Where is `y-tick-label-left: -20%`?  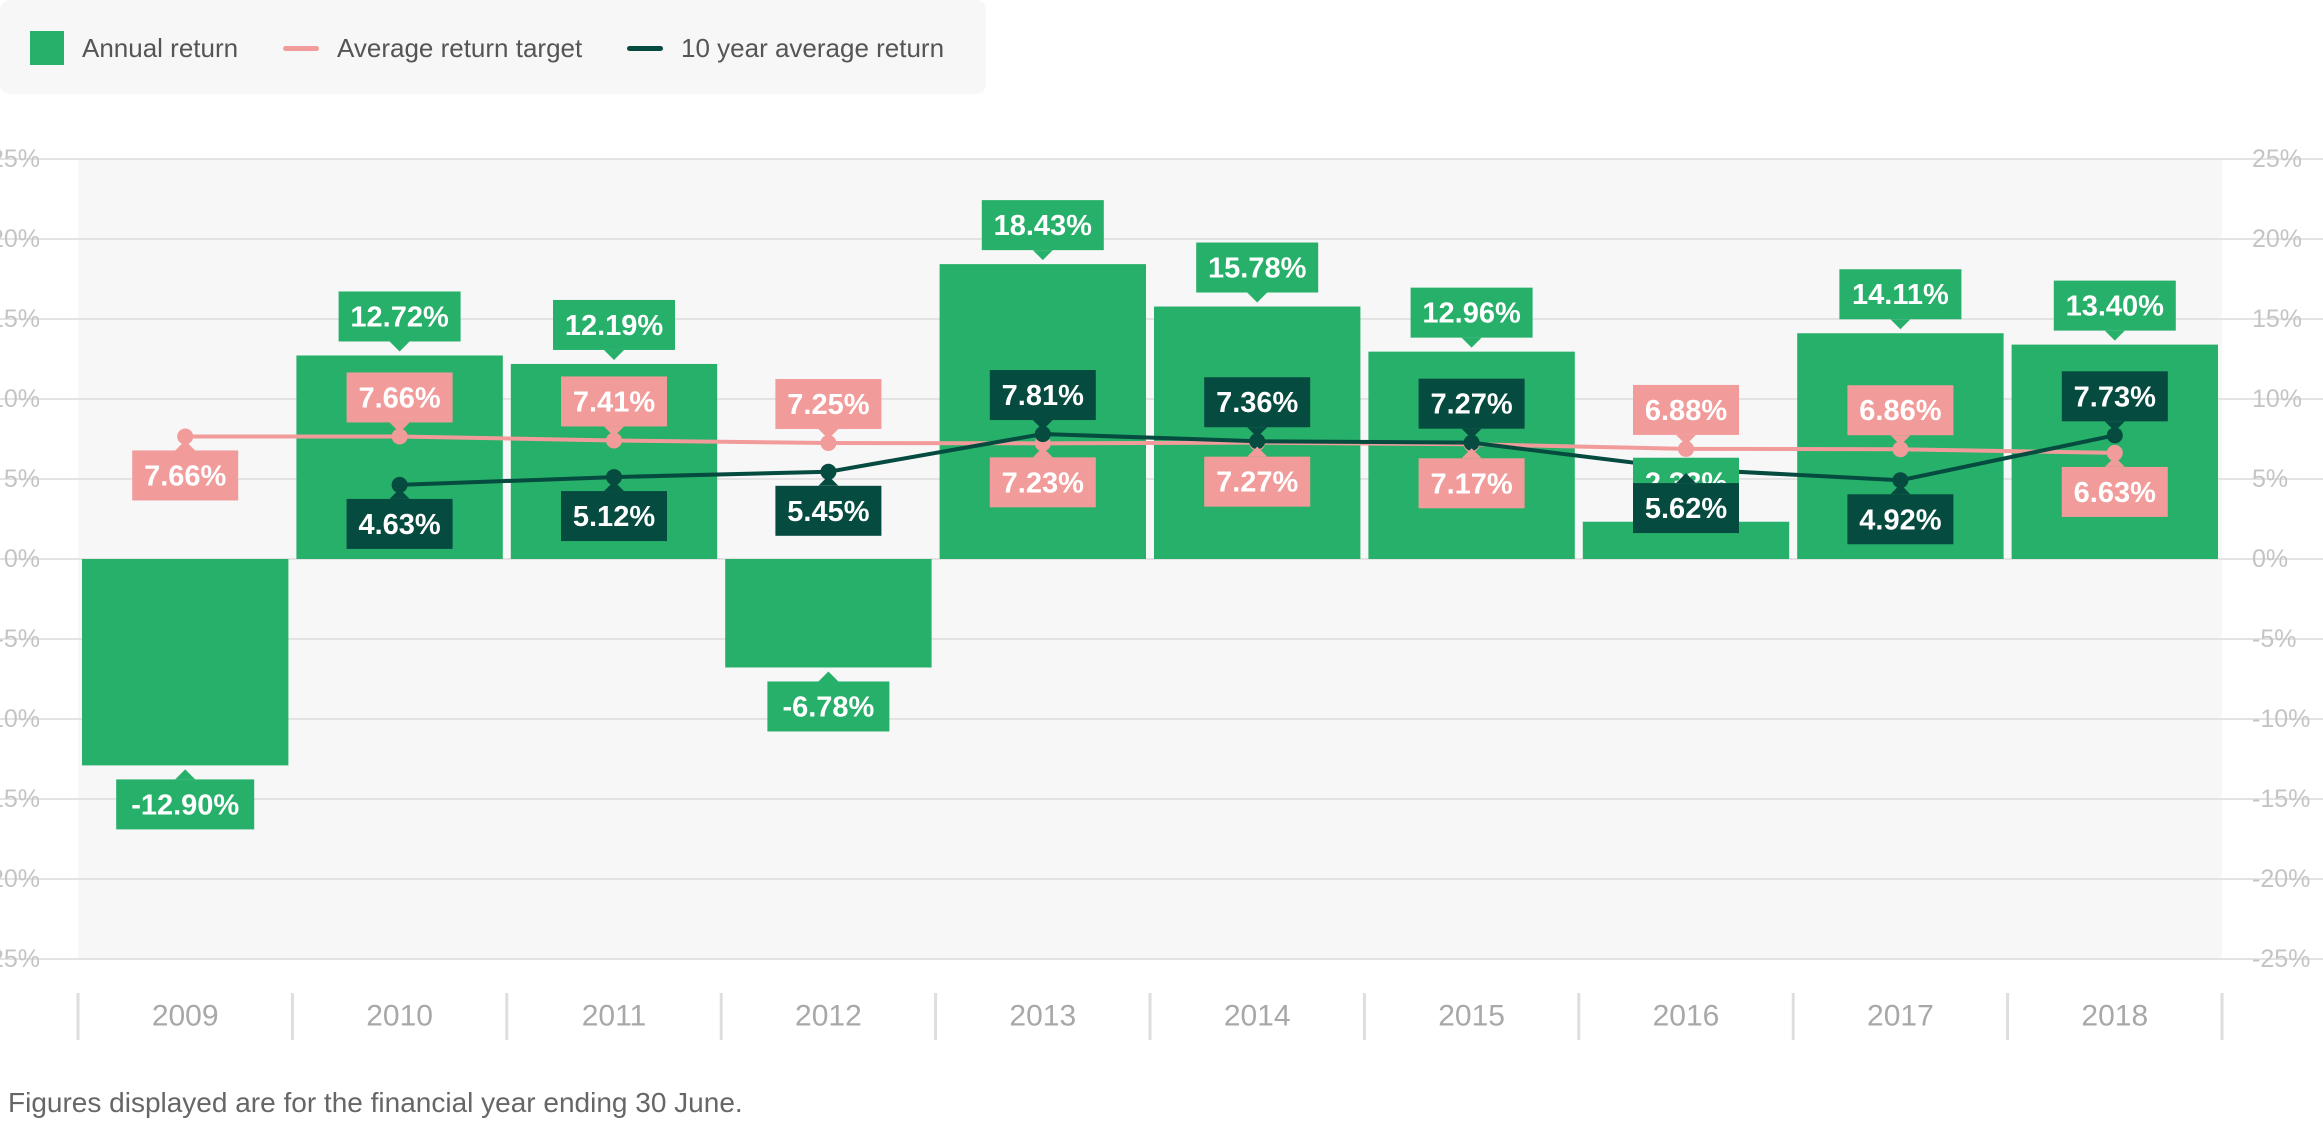 y-tick-label-left: -20% is located at coordinates (20, 879).